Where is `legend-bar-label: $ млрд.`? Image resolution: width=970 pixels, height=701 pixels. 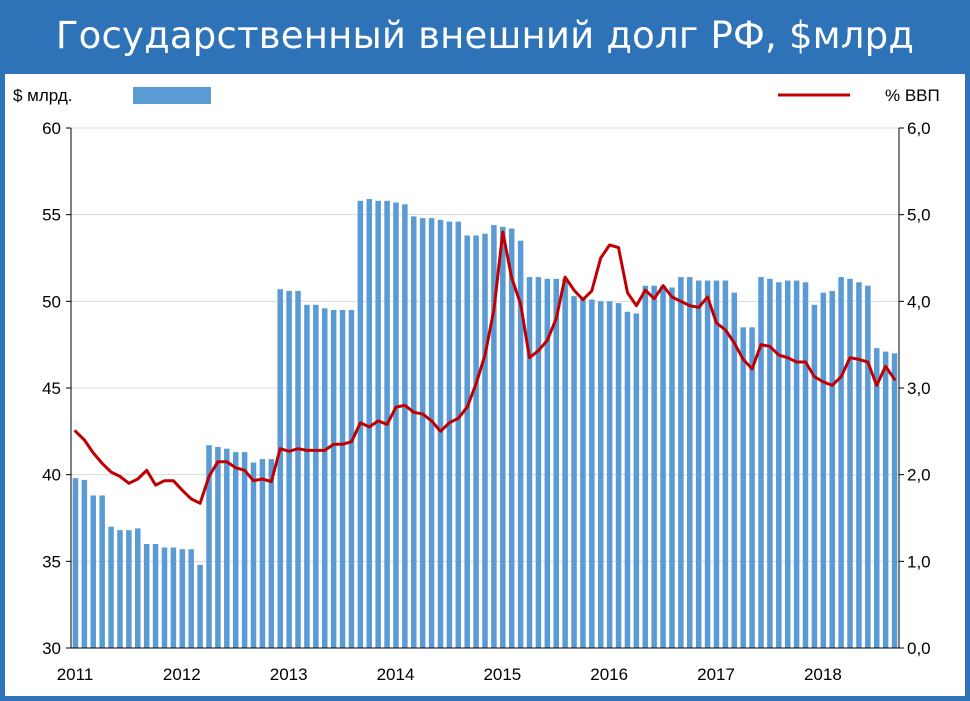
legend-bar-label: $ млрд. is located at coordinates (43, 95).